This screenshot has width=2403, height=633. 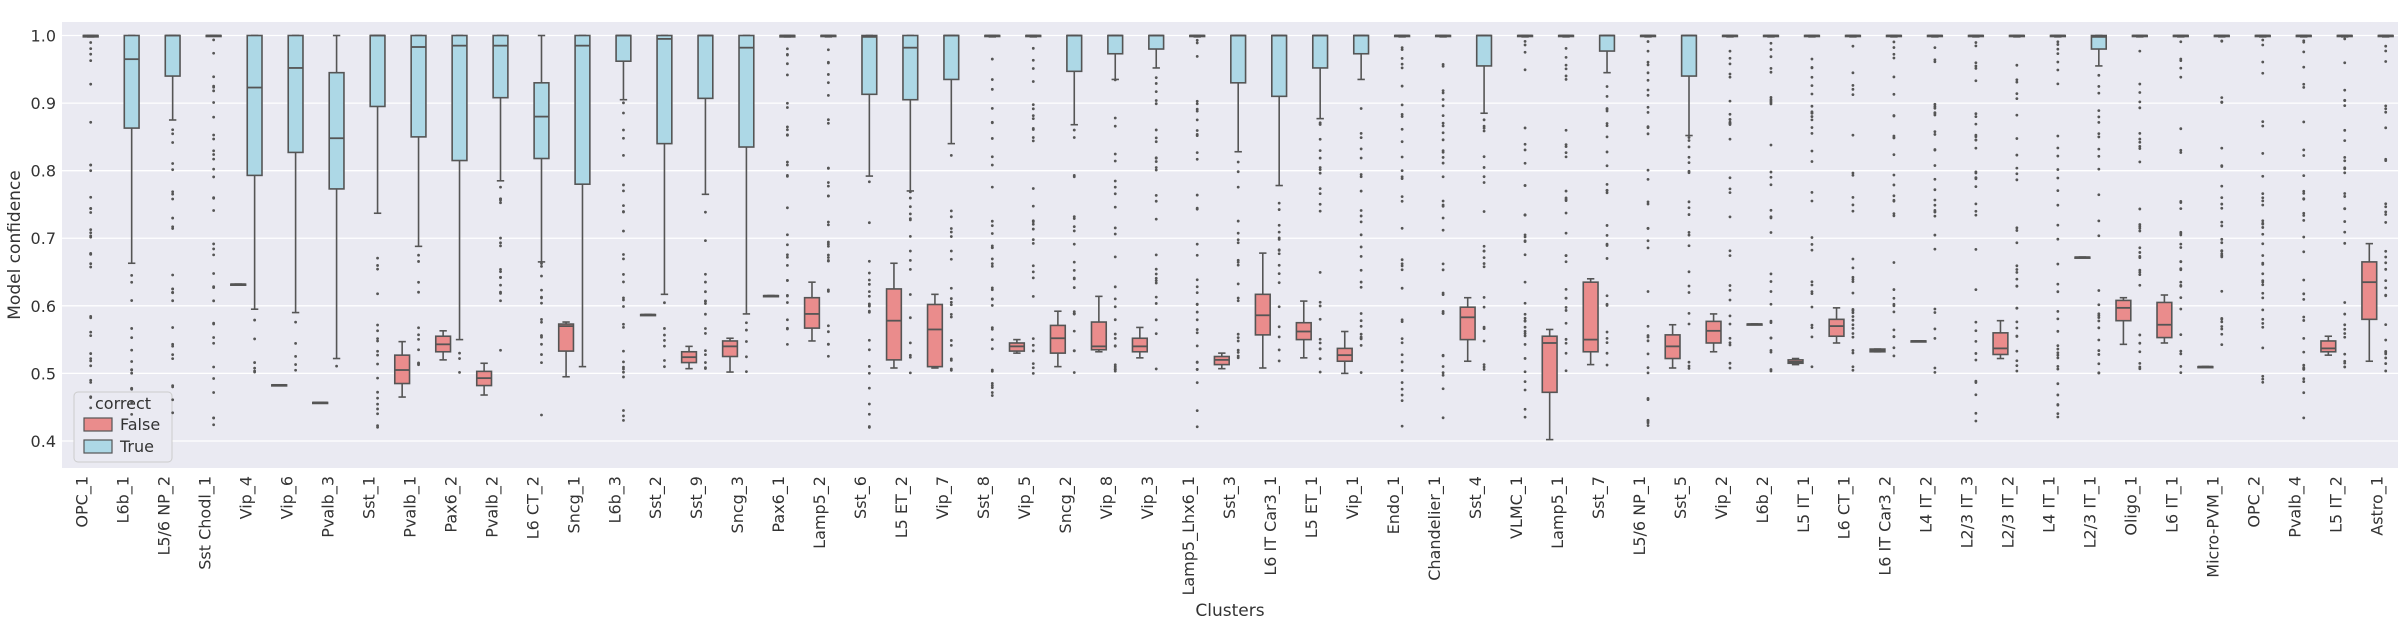 What do you see at coordinates (1435, 528) in the screenshot?
I see `x-tick-label: Chandelier_1` at bounding box center [1435, 528].